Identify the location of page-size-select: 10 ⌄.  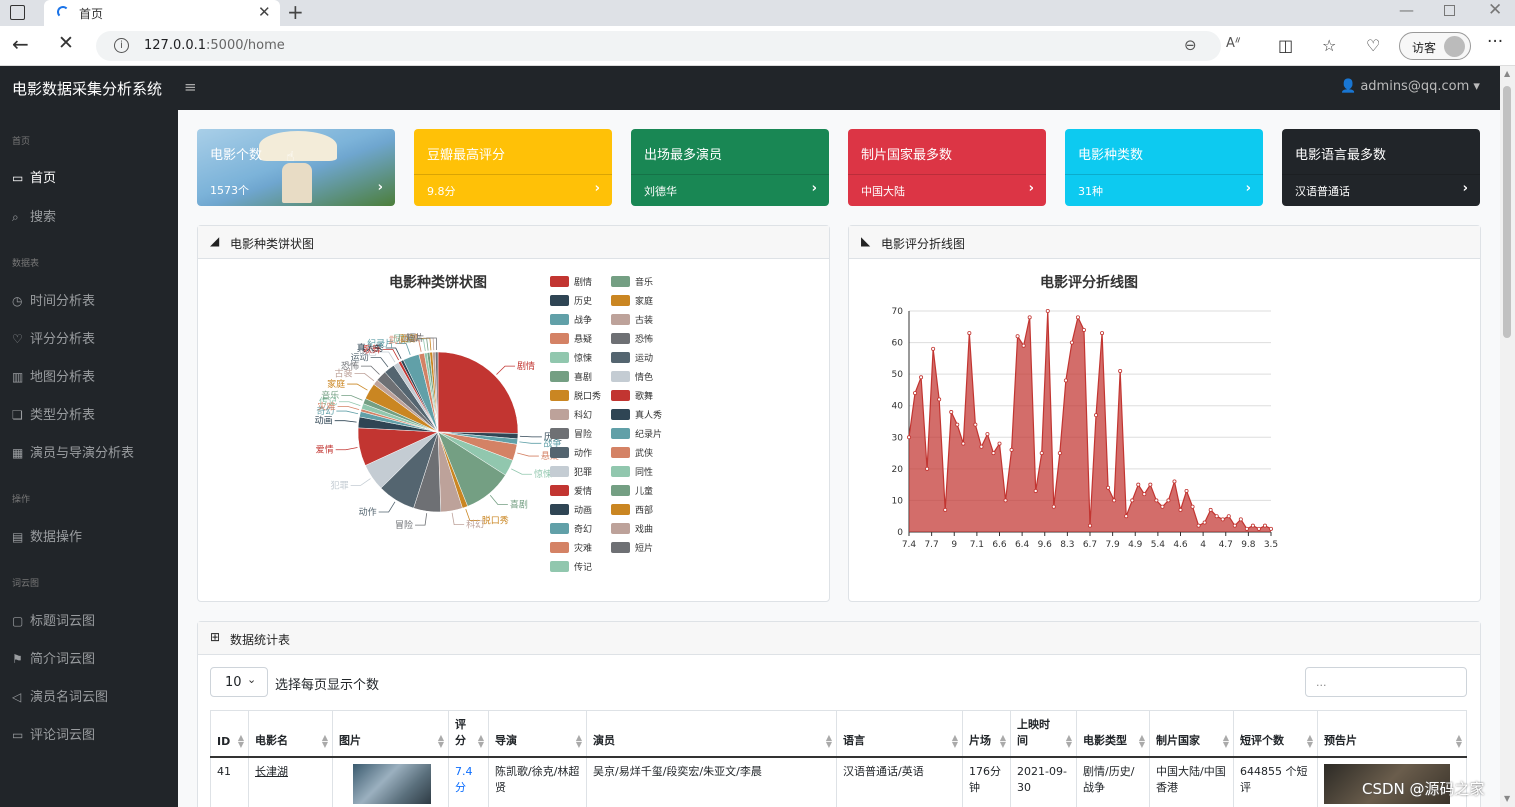
(239, 682).